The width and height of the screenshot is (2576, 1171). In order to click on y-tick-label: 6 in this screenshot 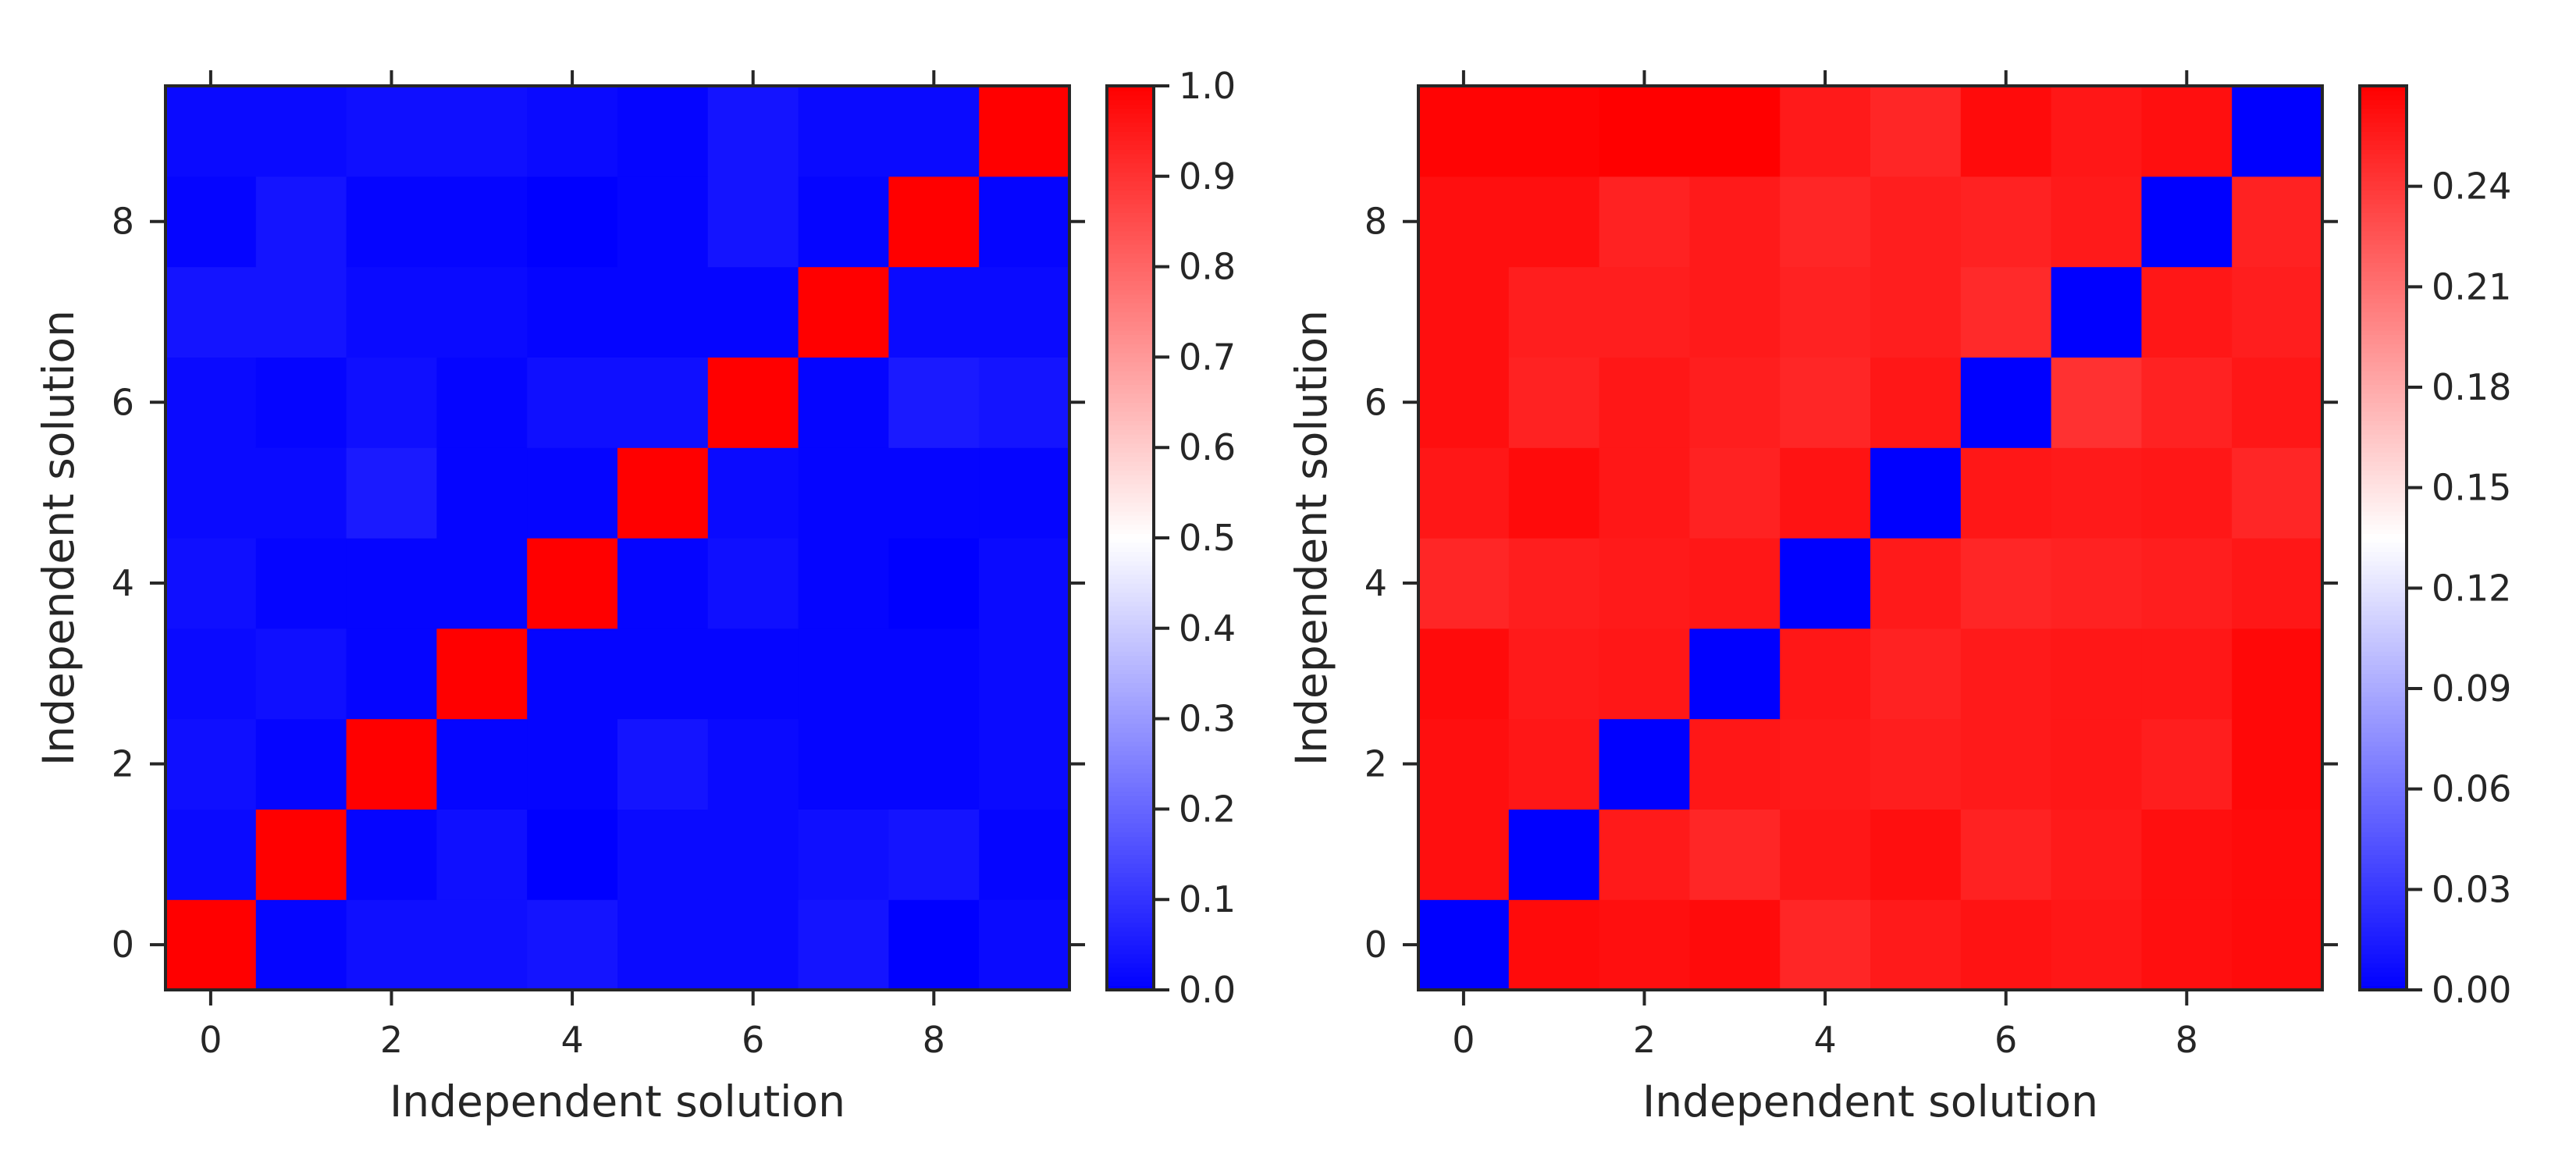, I will do `click(1375, 402)`.